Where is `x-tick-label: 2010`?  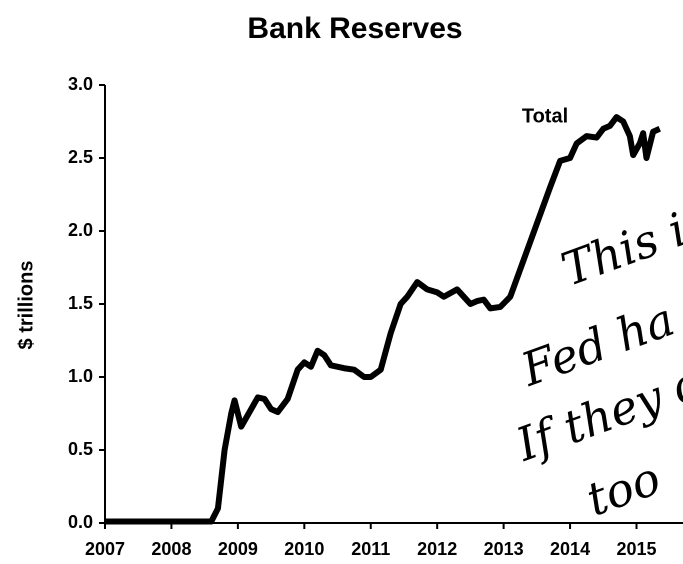 x-tick-label: 2010 is located at coordinates (304, 549).